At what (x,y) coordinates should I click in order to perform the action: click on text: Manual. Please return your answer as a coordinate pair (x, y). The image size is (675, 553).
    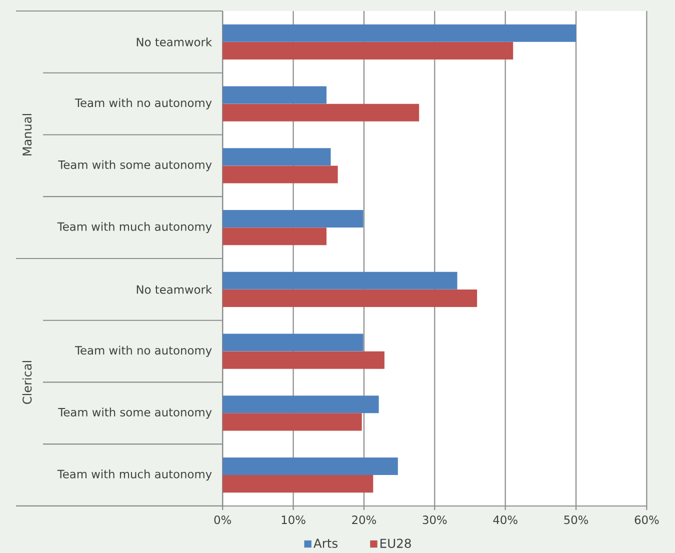
    Looking at the image, I should click on (27, 135).